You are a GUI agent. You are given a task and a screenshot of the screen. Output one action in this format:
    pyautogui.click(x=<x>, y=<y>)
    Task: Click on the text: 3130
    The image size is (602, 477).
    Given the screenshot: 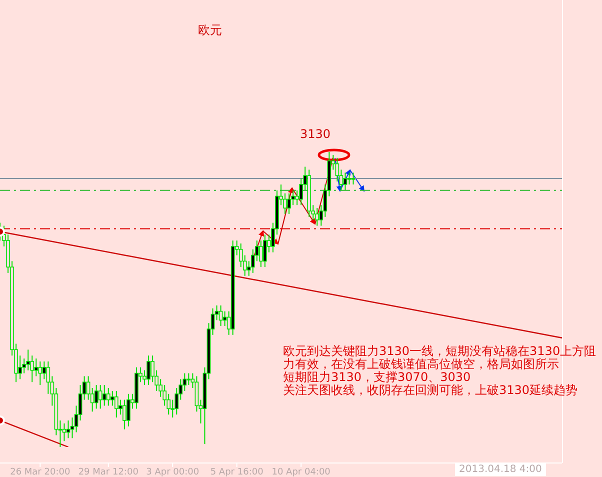 What is the action you would take?
    pyautogui.click(x=315, y=134)
    